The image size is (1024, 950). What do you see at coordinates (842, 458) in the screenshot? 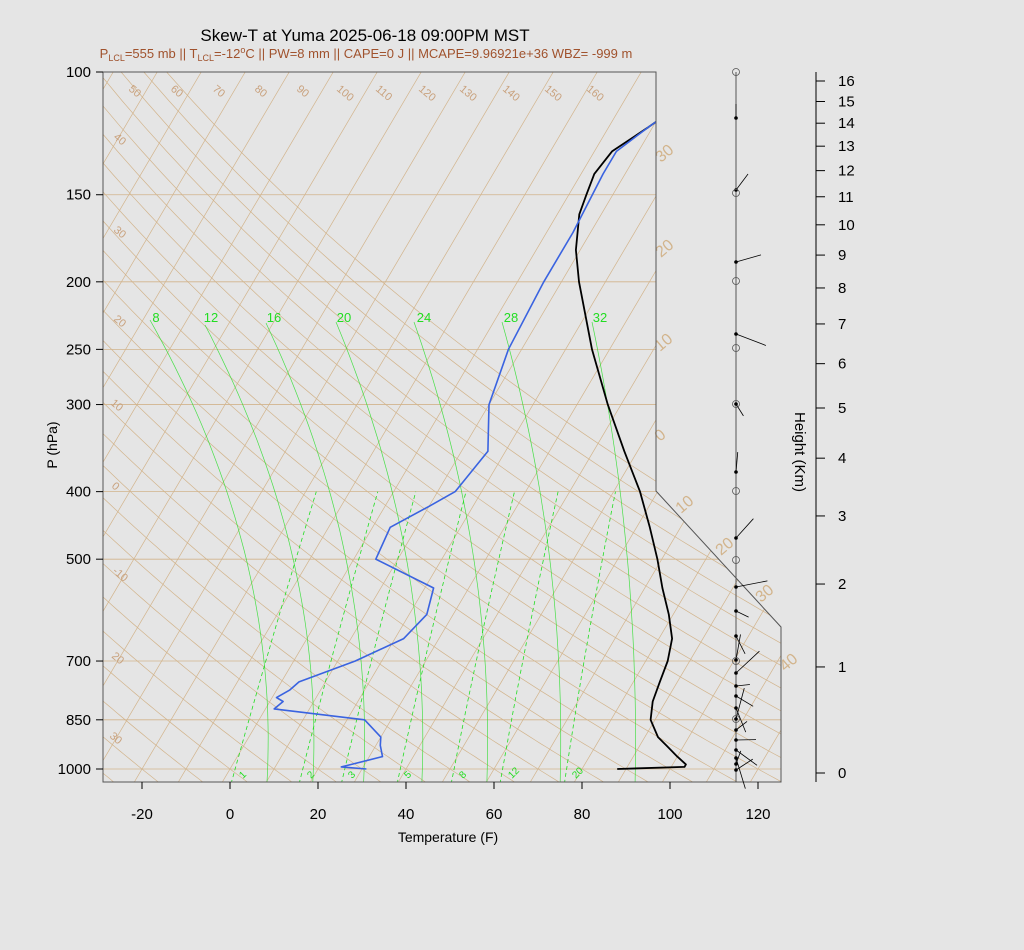
I see `height-tick-label: 4` at bounding box center [842, 458].